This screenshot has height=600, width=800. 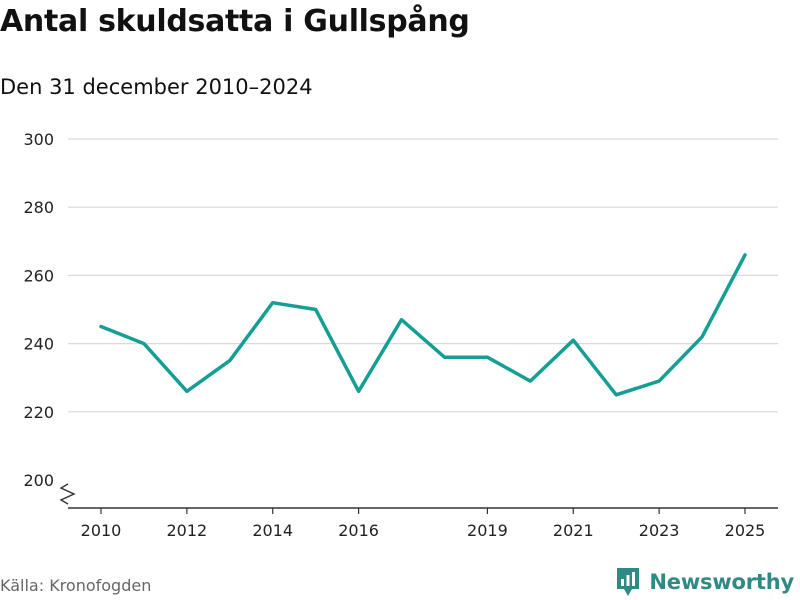 What do you see at coordinates (38, 139) in the screenshot?
I see `y-tick-label: 300` at bounding box center [38, 139].